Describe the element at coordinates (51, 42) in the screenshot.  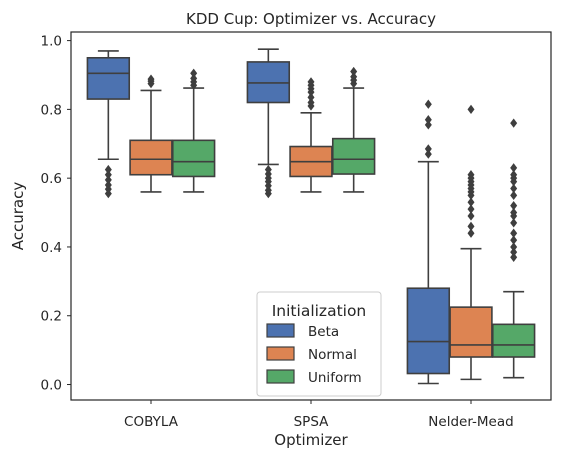
I see `y-tick-label: 1.0` at that location.